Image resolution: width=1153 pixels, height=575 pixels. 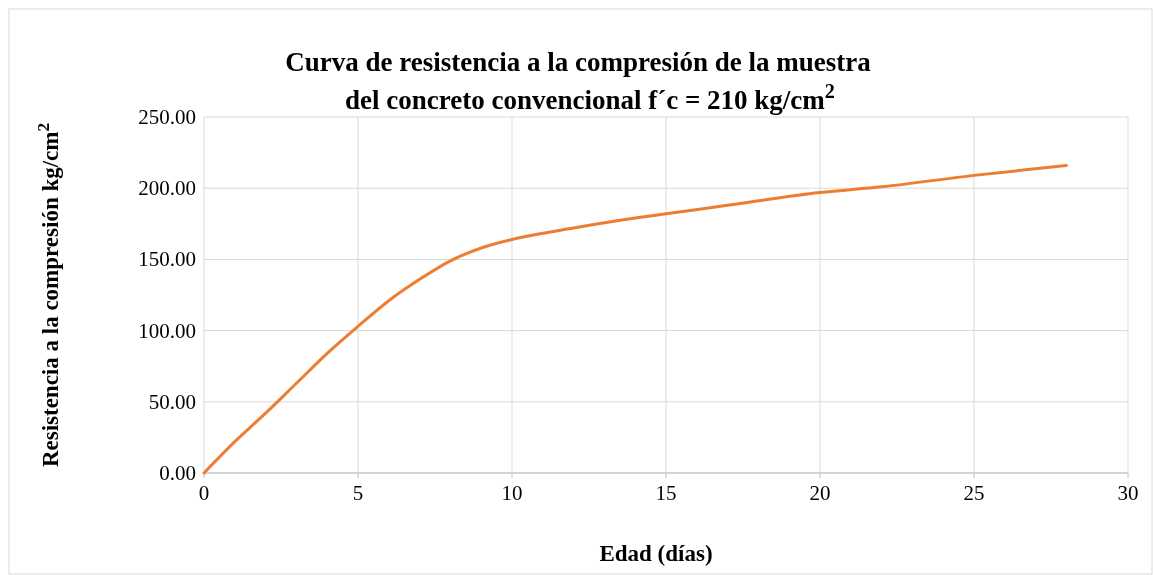 What do you see at coordinates (578, 81) in the screenshot?
I see `chart-title: Curva de resistencia a la compresión de la muestra del concreto convencional f´c = 210 kg/cm$^{2}$` at bounding box center [578, 81].